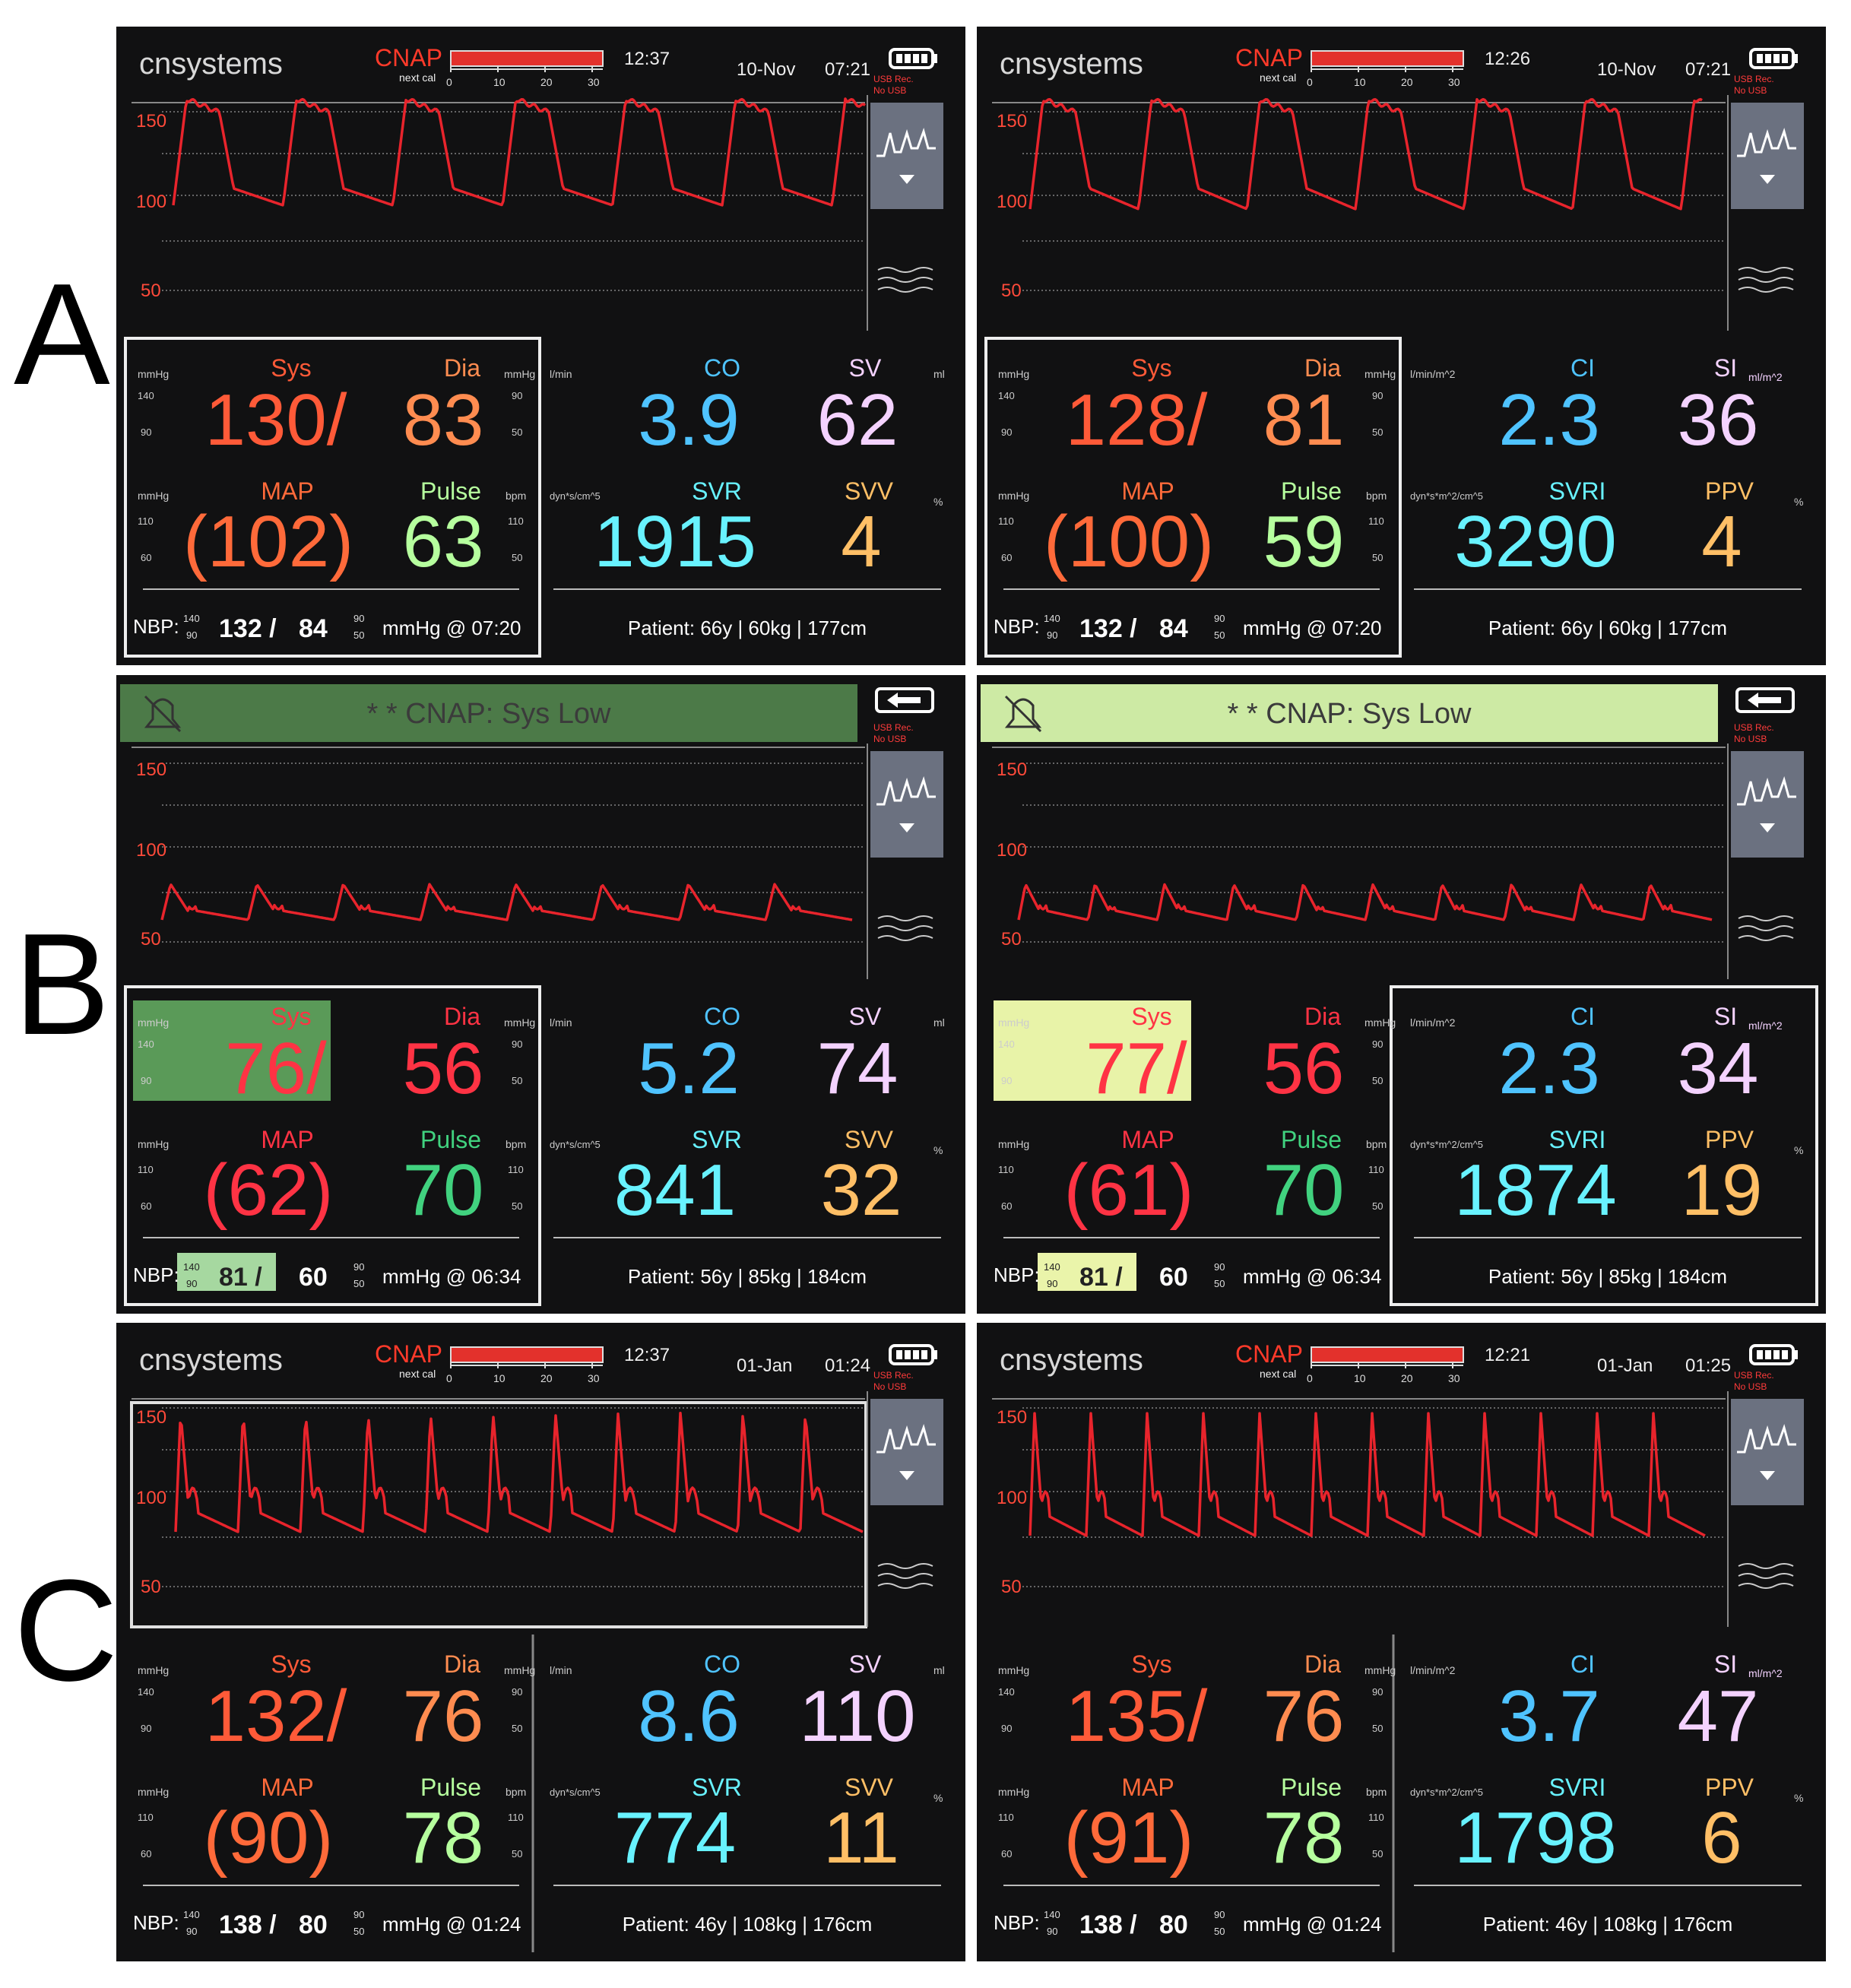 The width and height of the screenshot is (1851, 1988). I want to click on param4-value: 19, so click(1722, 1190).